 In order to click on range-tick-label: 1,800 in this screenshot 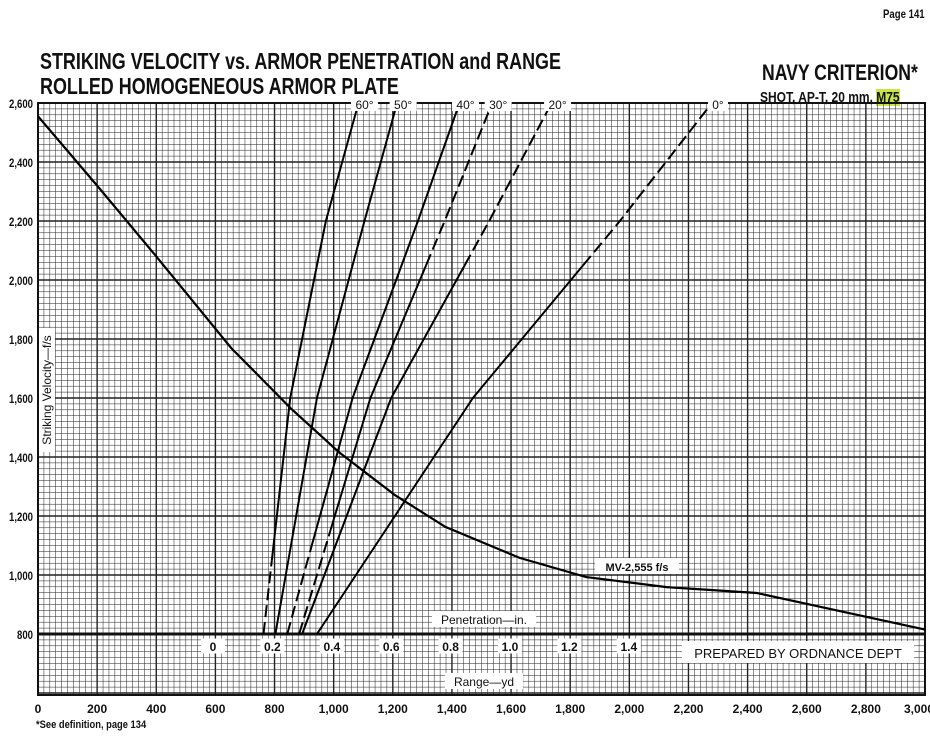, I will do `click(570, 709)`.